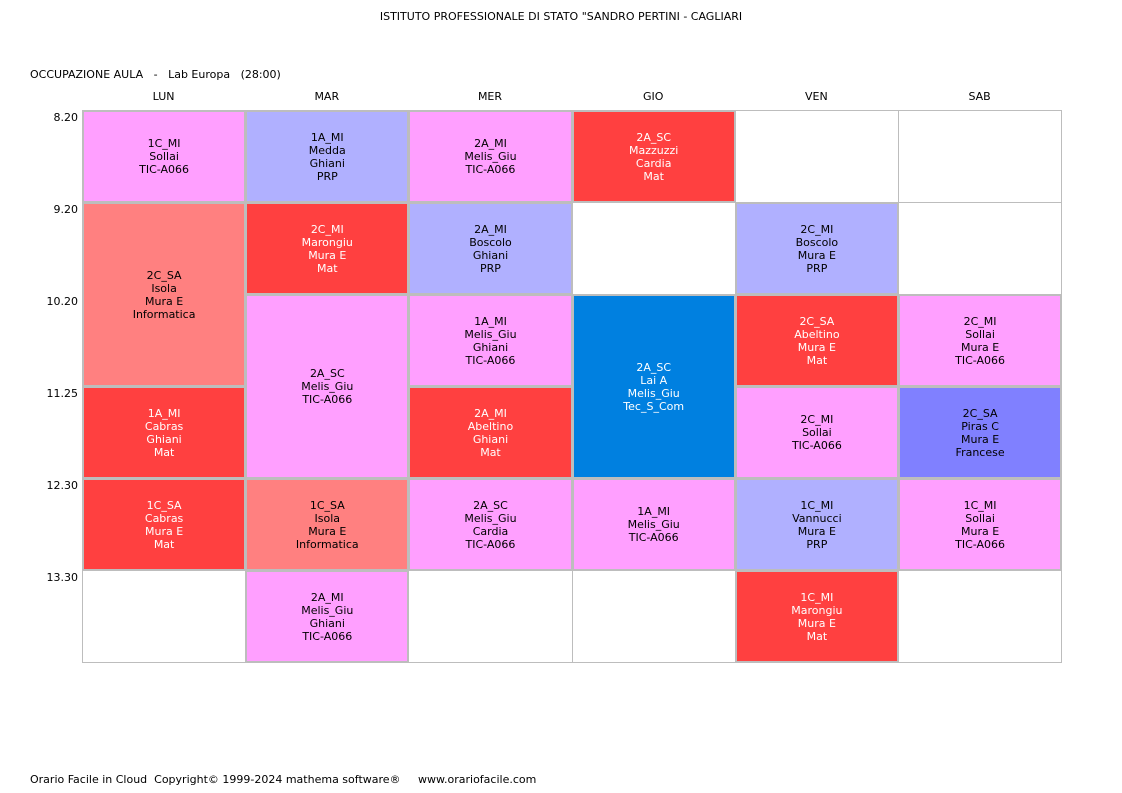 This screenshot has width=1122, height=793. I want to click on lesson-block: 2A_MI Melis_Giu Ghiani TIC-A066, so click(327, 616).